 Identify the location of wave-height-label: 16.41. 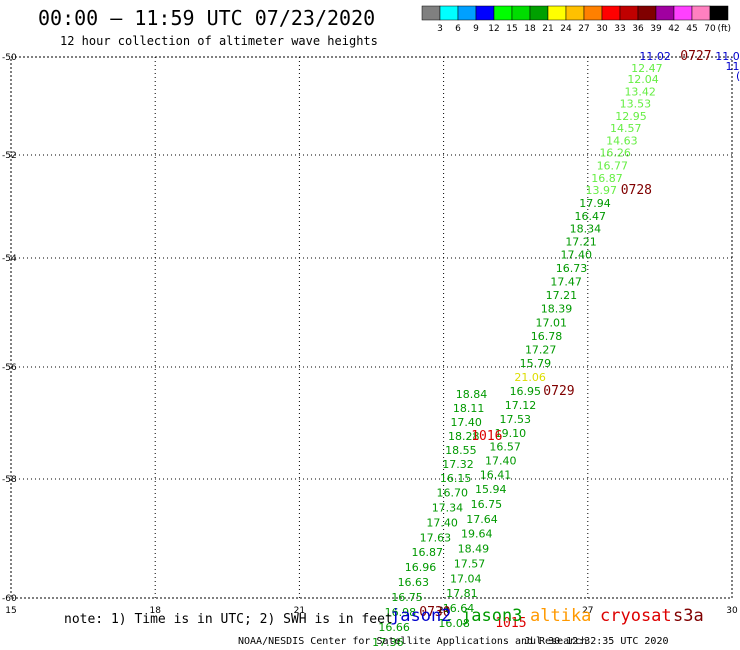
(496, 475).